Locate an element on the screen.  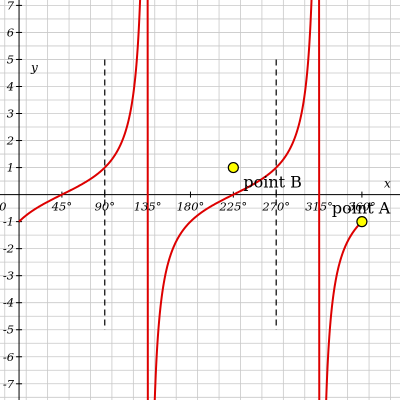
x-tick-label: 180° is located at coordinates (191, 207).